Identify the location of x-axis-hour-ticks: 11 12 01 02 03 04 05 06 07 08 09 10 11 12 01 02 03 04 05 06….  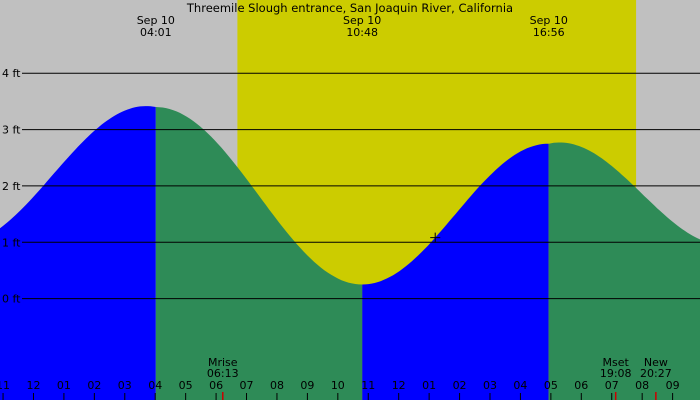
(340, 389).